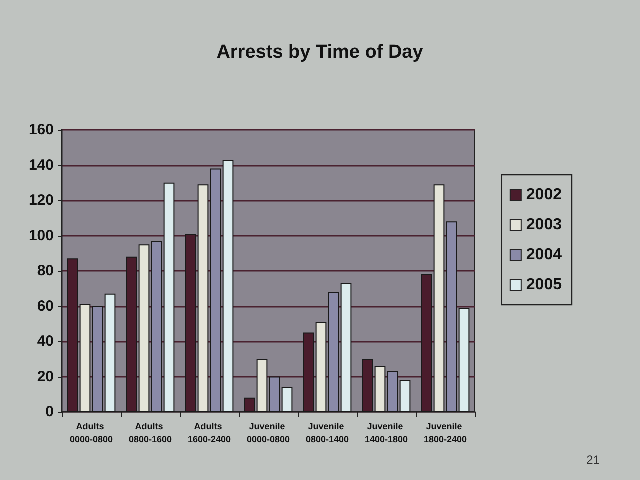 Image resolution: width=640 pixels, height=480 pixels. What do you see at coordinates (593, 460) in the screenshot?
I see `text: 21` at bounding box center [593, 460].